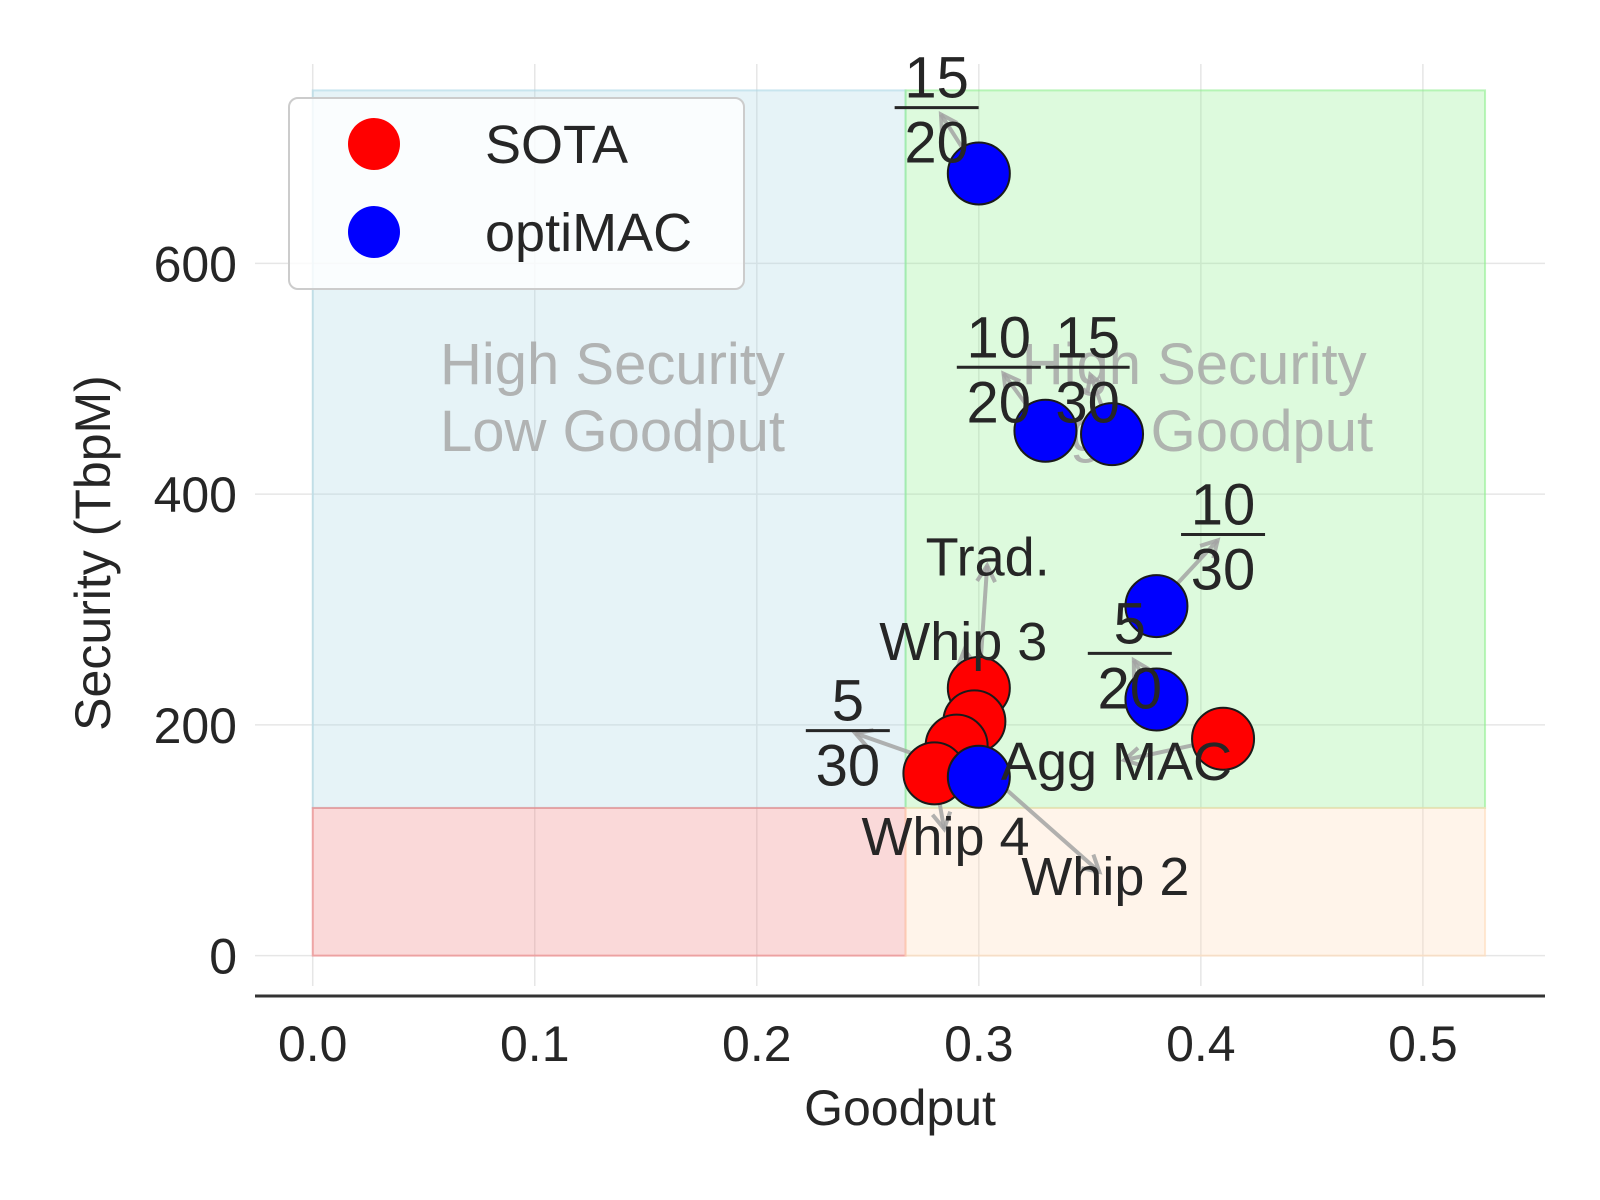 Image resolution: width=1600 pixels, height=1200 pixels. What do you see at coordinates (1105, 877) in the screenshot?
I see `point-label: Whip 2` at bounding box center [1105, 877].